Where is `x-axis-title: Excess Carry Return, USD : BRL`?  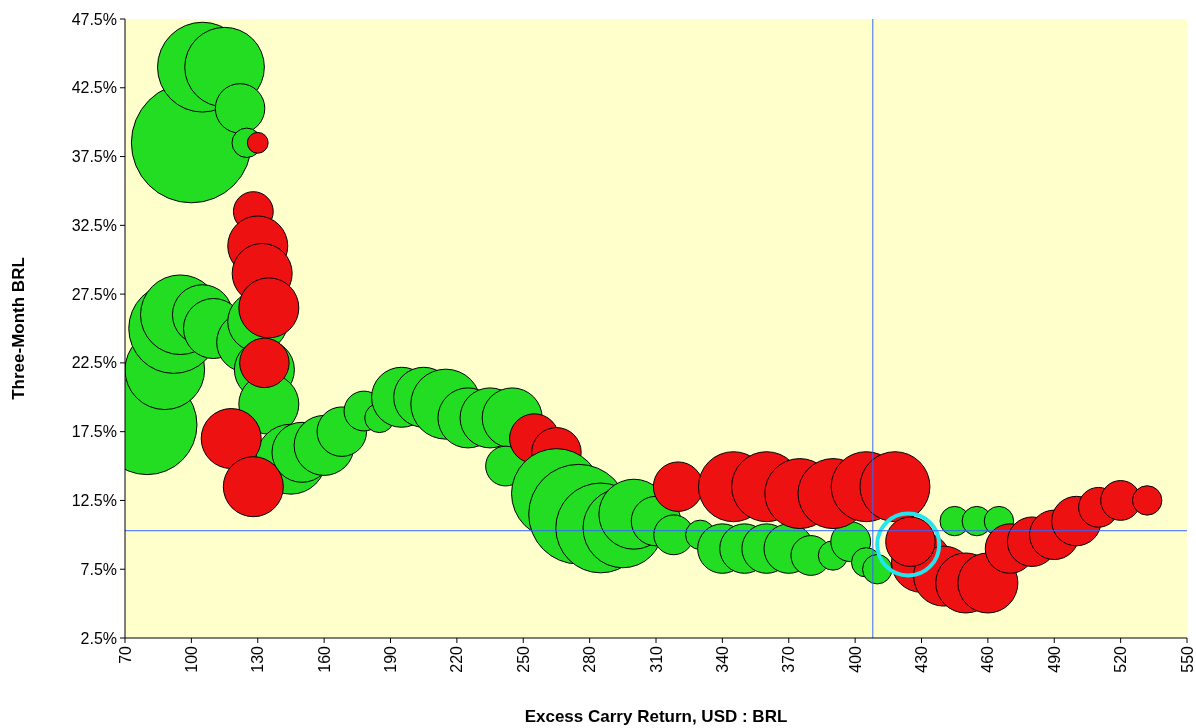 x-axis-title: Excess Carry Return, USD : BRL is located at coordinates (656, 716).